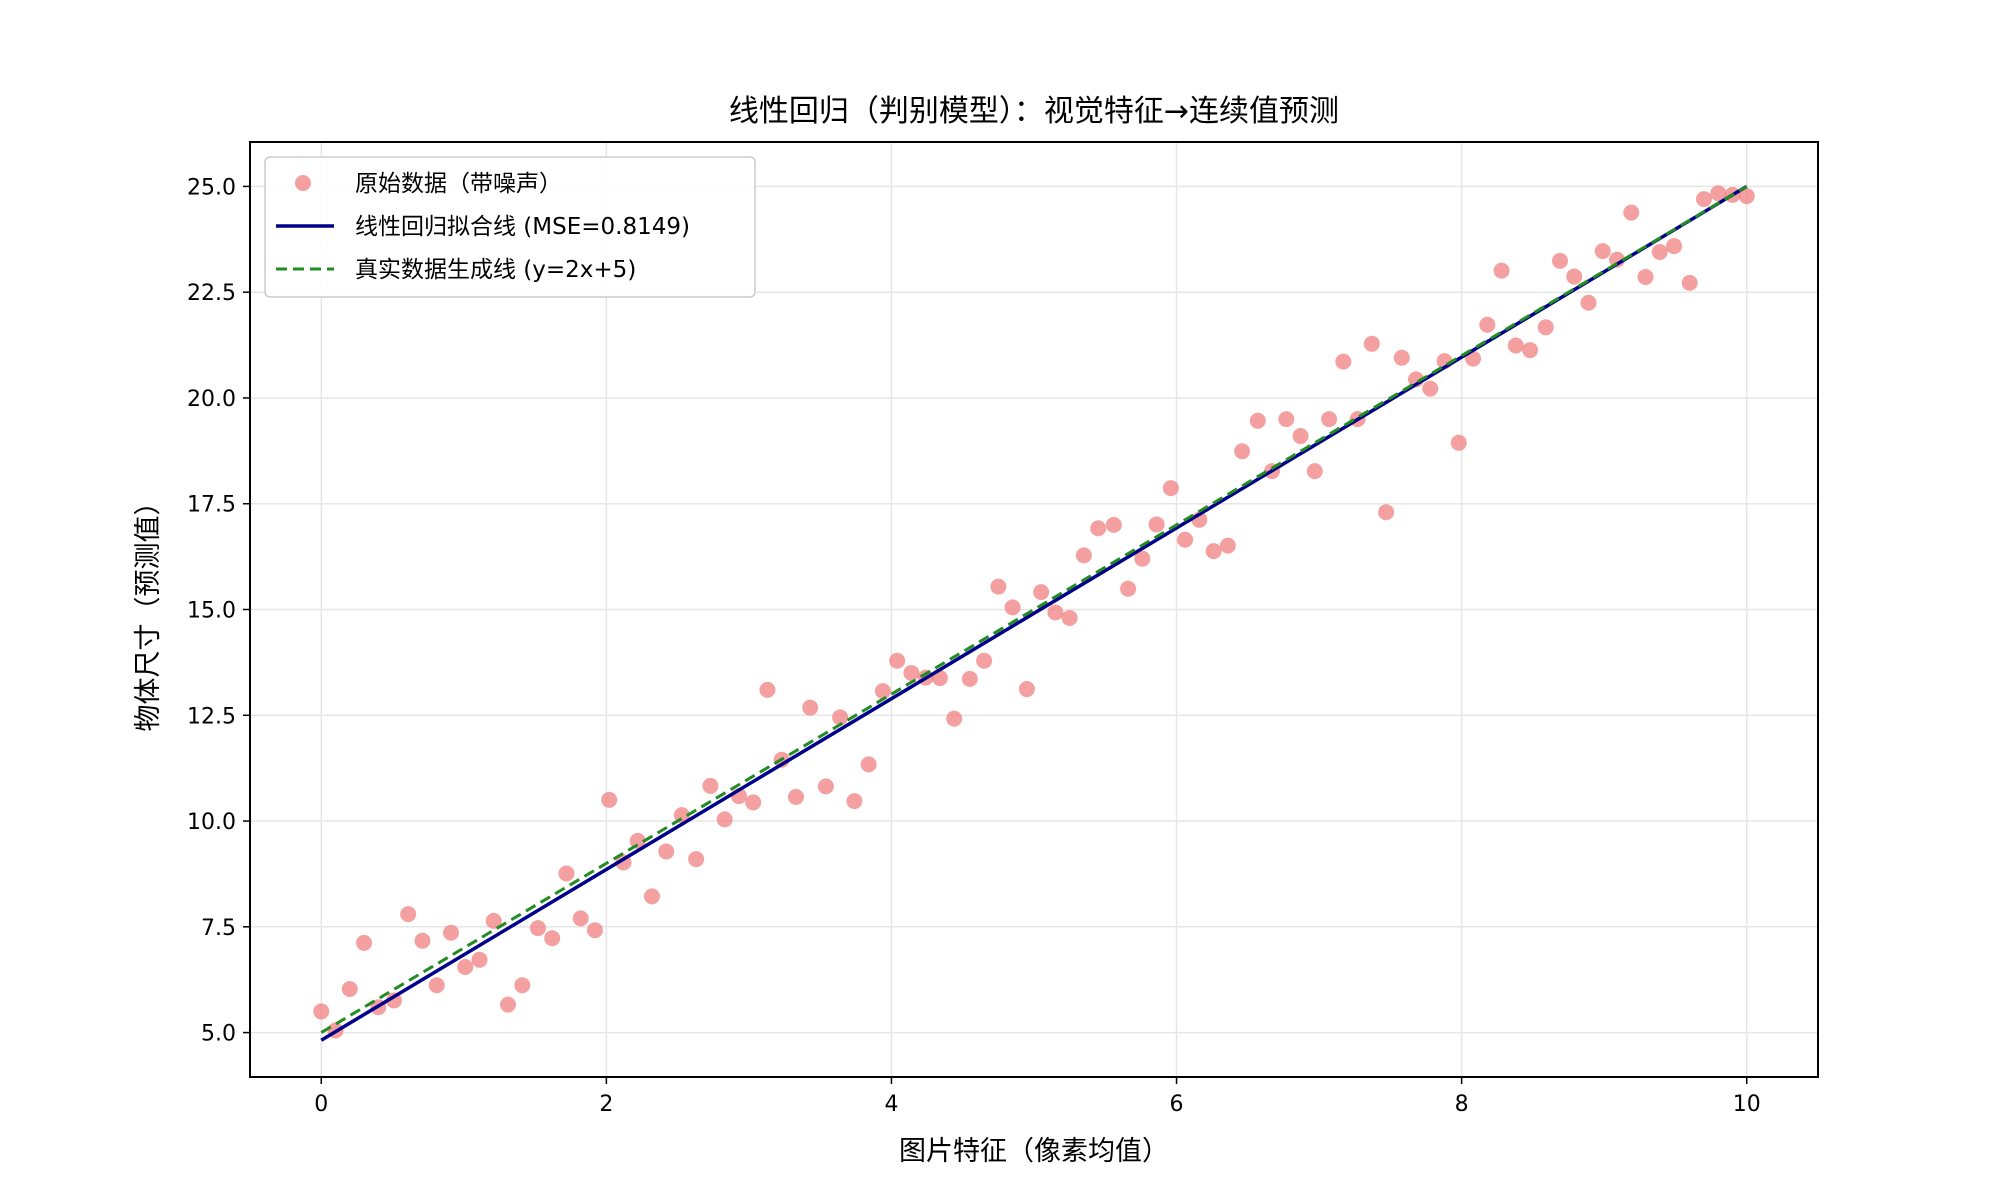 Image resolution: width=1996 pixels, height=1196 pixels. I want to click on y-tick-label: 17.5, so click(211, 505).